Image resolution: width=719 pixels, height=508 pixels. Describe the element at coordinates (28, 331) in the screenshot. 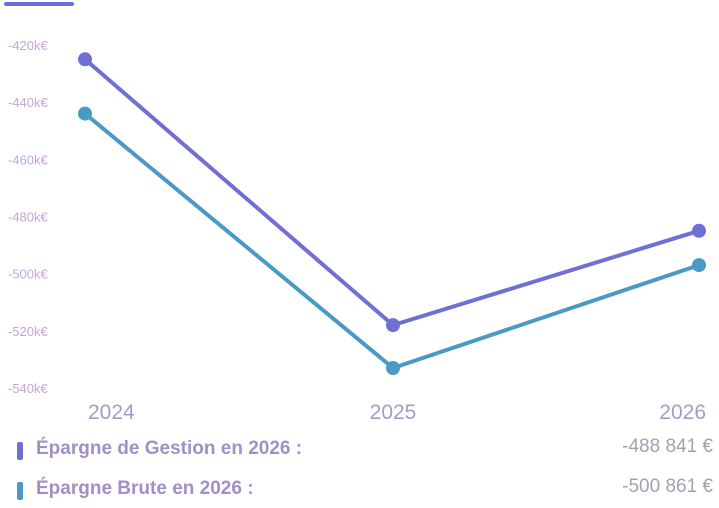

I see `y-tick-label: -520k€` at that location.